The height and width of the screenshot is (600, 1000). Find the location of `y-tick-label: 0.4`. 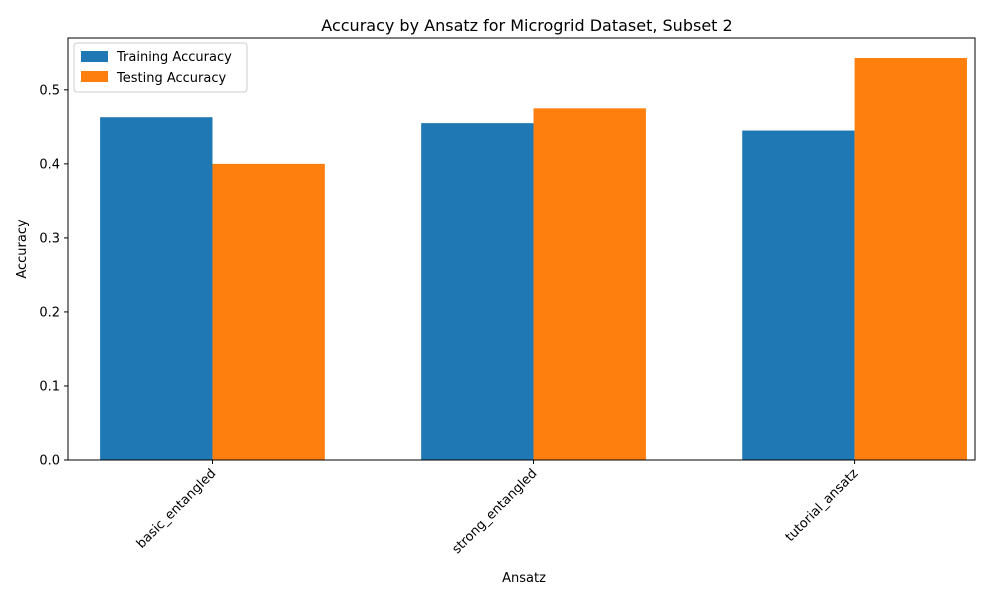

y-tick-label: 0.4 is located at coordinates (49, 164).